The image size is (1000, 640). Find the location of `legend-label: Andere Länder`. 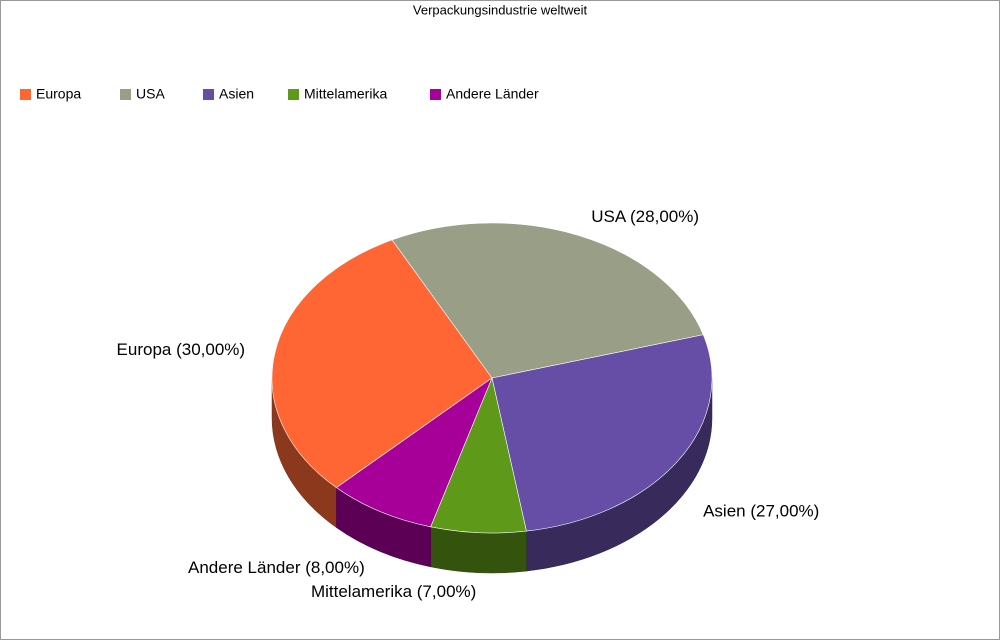

legend-label: Andere Länder is located at coordinates (492, 94).